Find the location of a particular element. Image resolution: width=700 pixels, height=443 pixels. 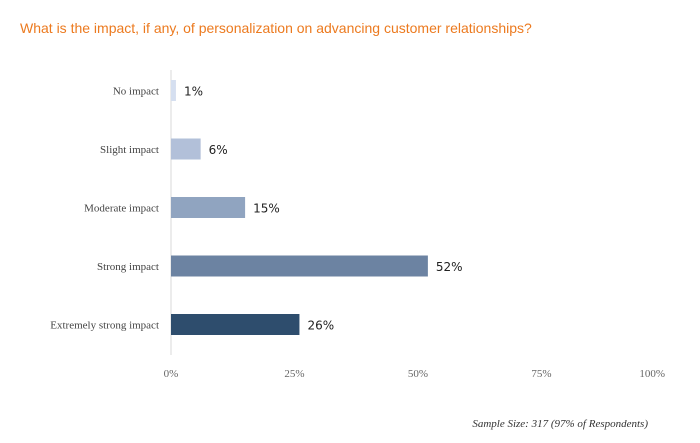

bar-extremely-strong-impact is located at coordinates (235, 324).